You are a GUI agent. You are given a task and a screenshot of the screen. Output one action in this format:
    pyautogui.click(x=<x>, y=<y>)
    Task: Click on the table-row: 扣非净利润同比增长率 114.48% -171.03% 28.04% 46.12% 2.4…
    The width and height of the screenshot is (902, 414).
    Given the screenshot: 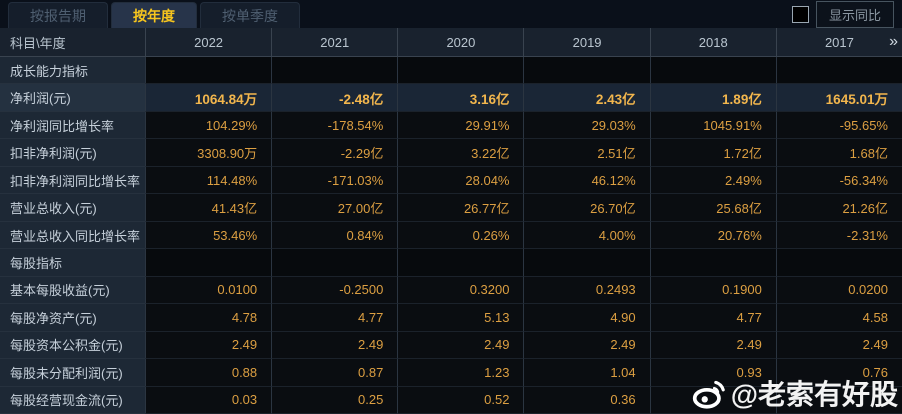 What is the action you would take?
    pyautogui.click(x=451, y=180)
    